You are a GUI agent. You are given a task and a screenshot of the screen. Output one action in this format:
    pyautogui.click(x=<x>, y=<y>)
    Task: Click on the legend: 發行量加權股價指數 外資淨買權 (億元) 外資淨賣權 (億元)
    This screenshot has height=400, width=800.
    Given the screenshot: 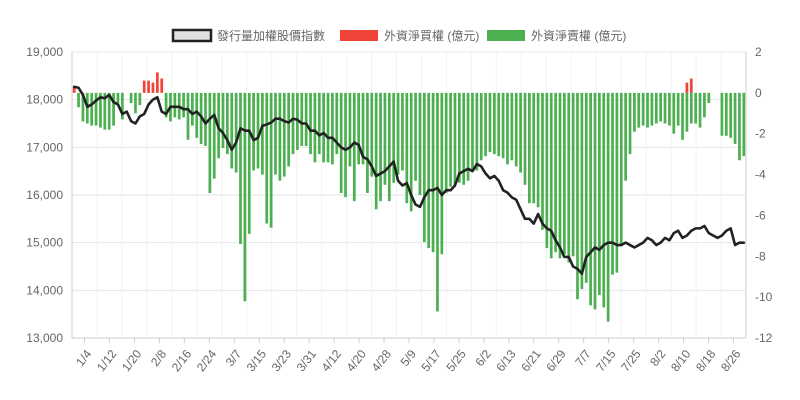 What is the action you would take?
    pyautogui.click(x=398, y=35)
    